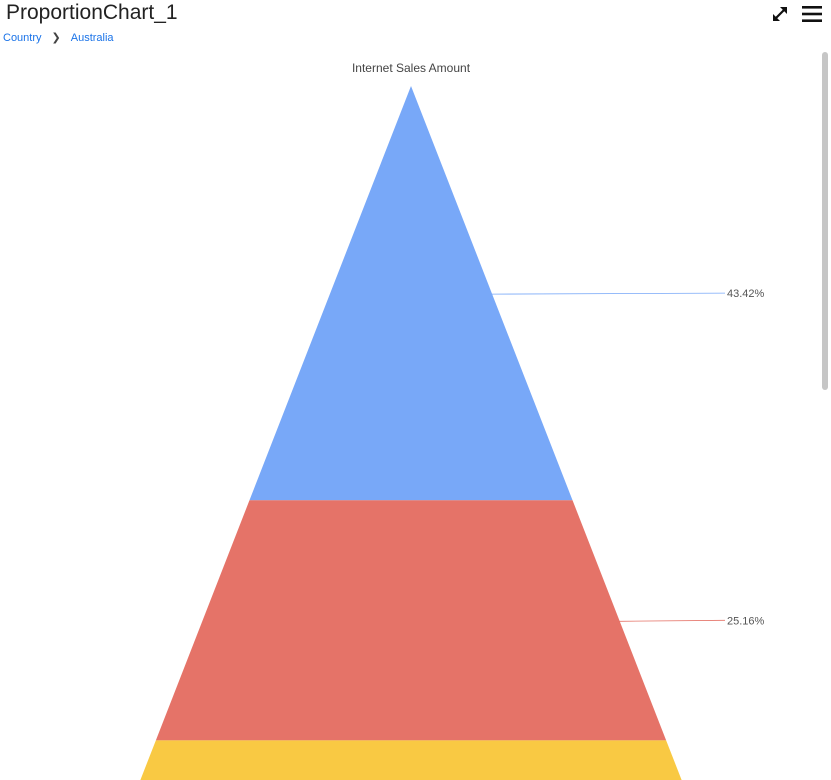 This screenshot has height=780, width=831. What do you see at coordinates (746, 294) in the screenshot?
I see `data-label: 43.42%` at bounding box center [746, 294].